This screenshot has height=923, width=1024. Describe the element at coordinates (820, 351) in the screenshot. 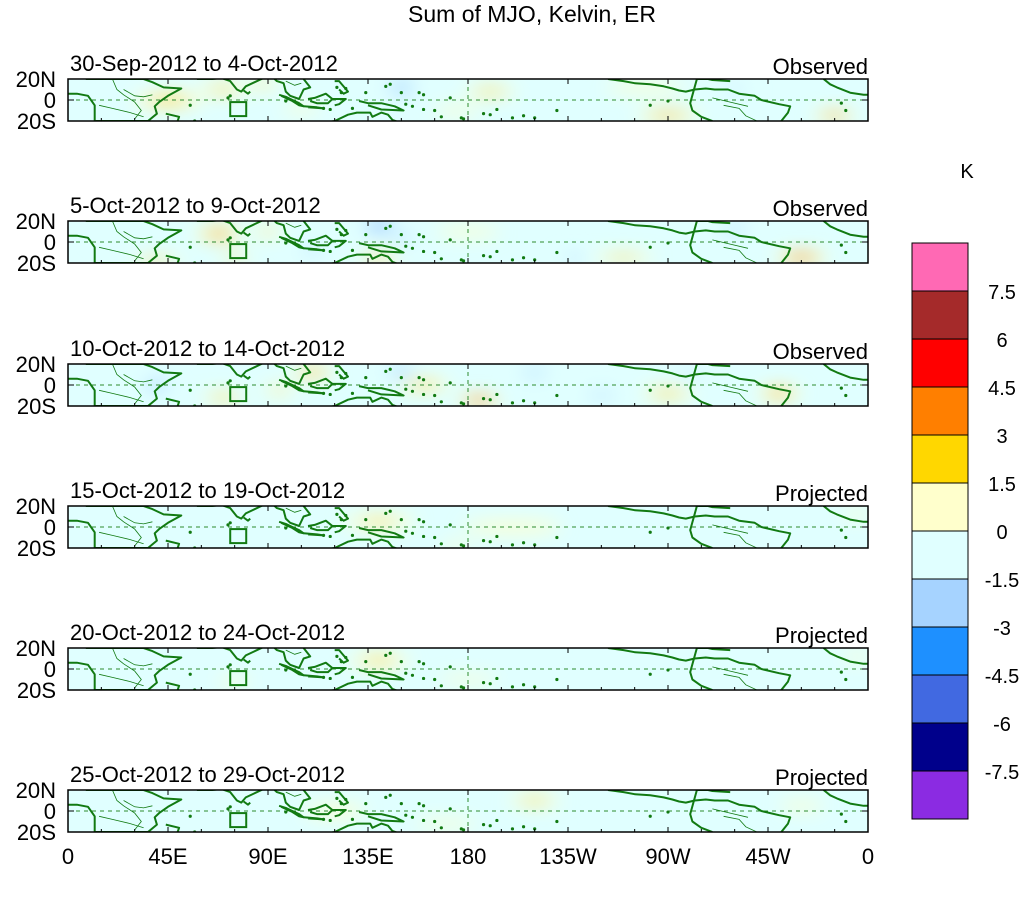

I see `panel-status-label: Observed` at that location.